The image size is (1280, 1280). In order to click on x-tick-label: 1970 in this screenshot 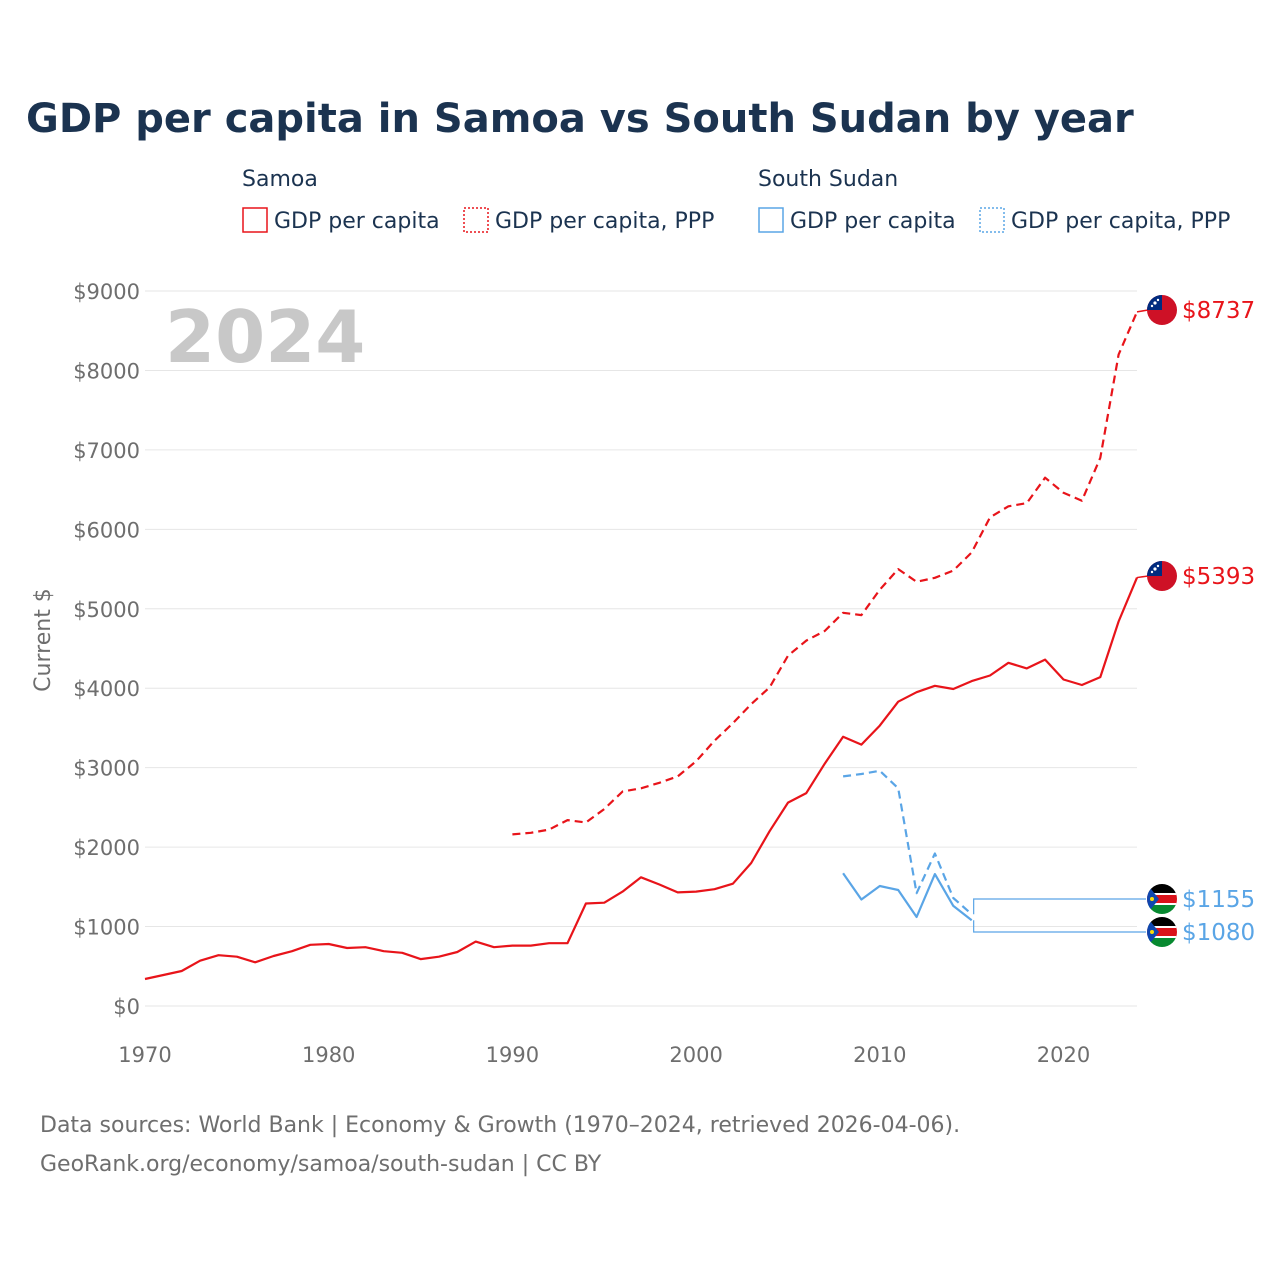, I will do `click(144, 1055)`.